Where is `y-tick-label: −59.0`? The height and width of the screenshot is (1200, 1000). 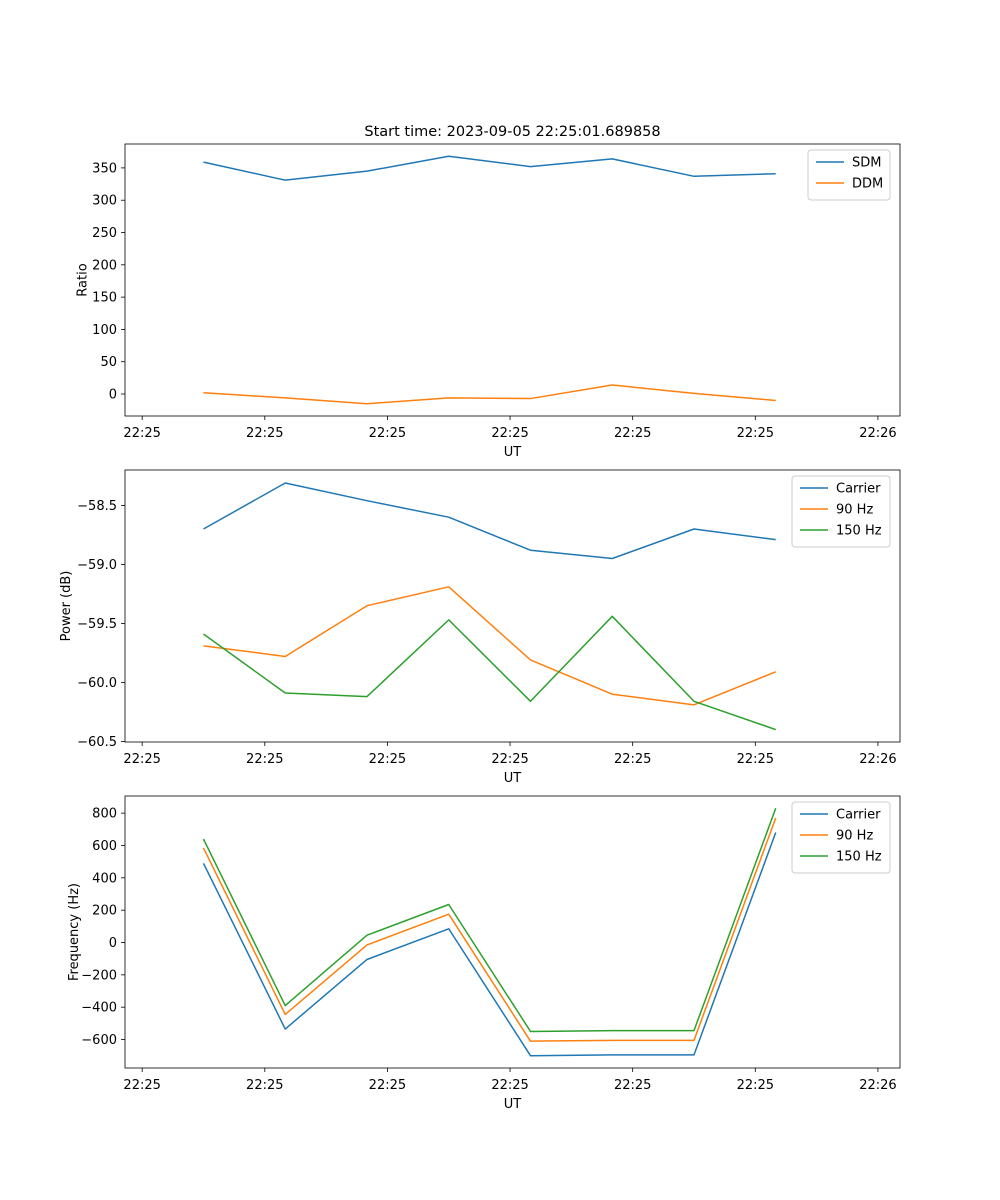 y-tick-label: −59.0 is located at coordinates (97, 565).